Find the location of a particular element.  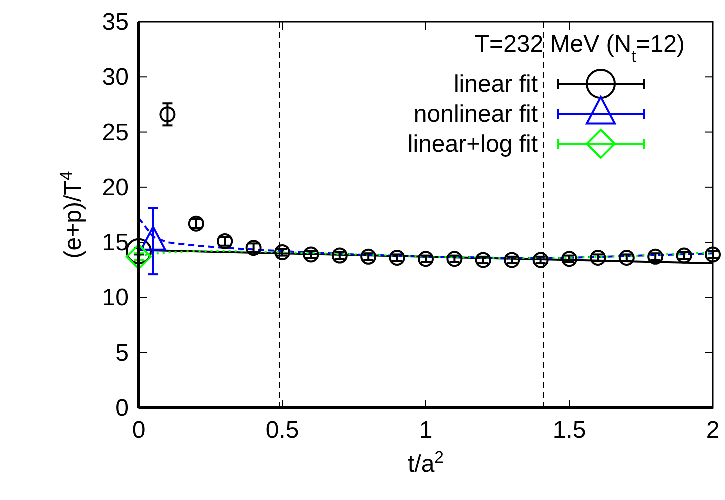

legend-label: nonlinear fit is located at coordinates (476, 114).